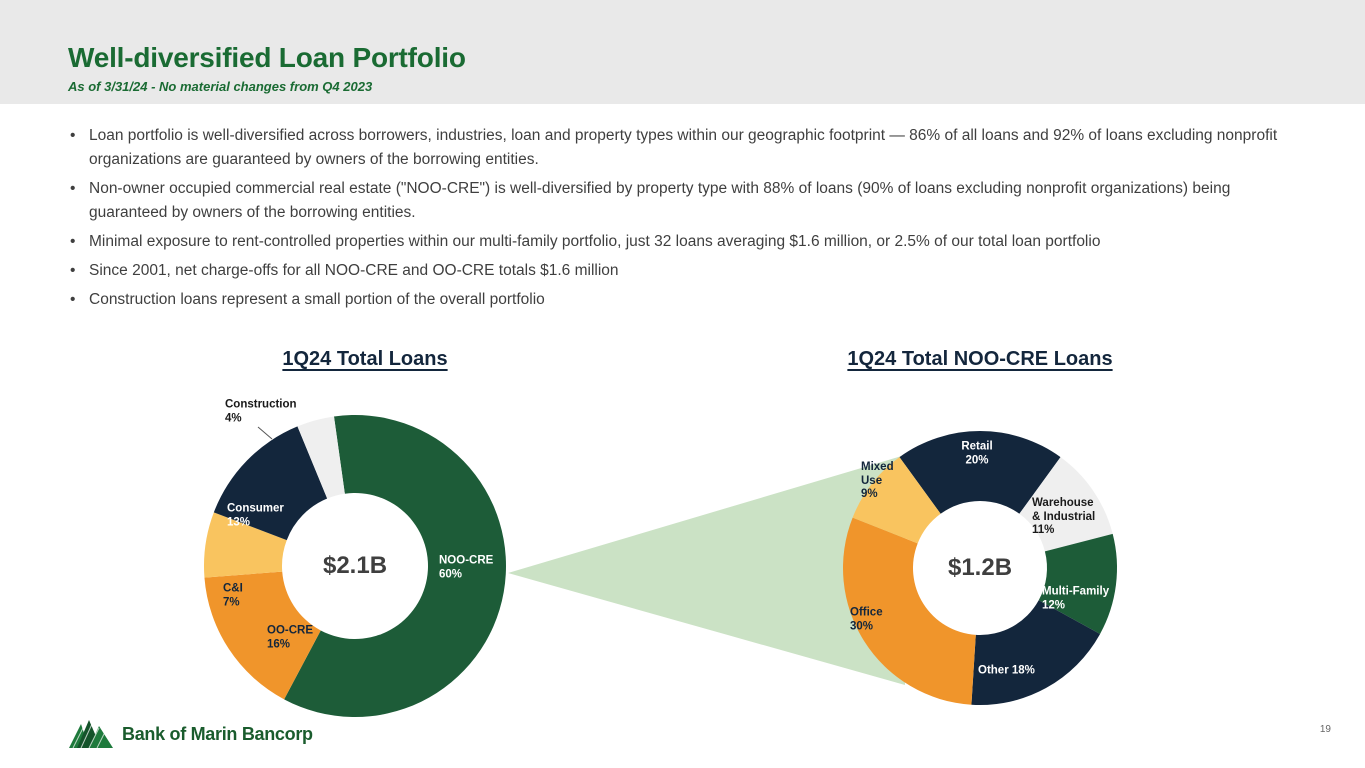 The height and width of the screenshot is (768, 1365). Describe the element at coordinates (1076, 598) in the screenshot. I see `segment-label-multi-family: Multi-Family 12%` at that location.